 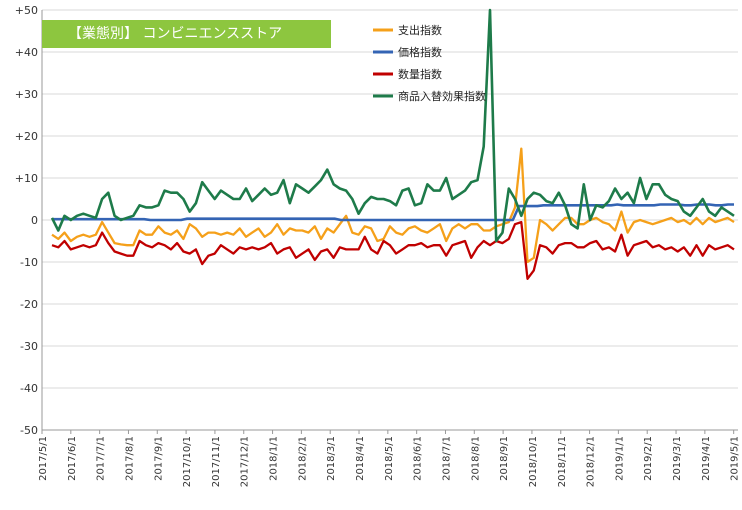 I want to click on x-tick-label: 2019/2/1, so click(x=648, y=458).